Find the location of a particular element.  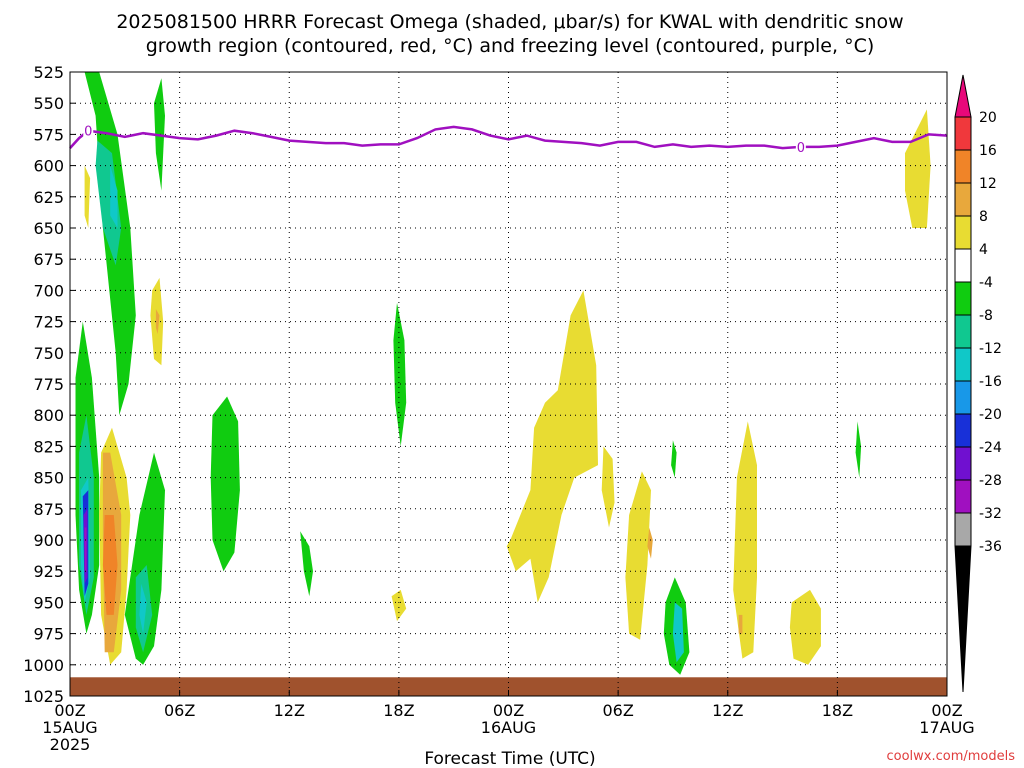

y-tick-label-0: 525 is located at coordinates (48, 72).